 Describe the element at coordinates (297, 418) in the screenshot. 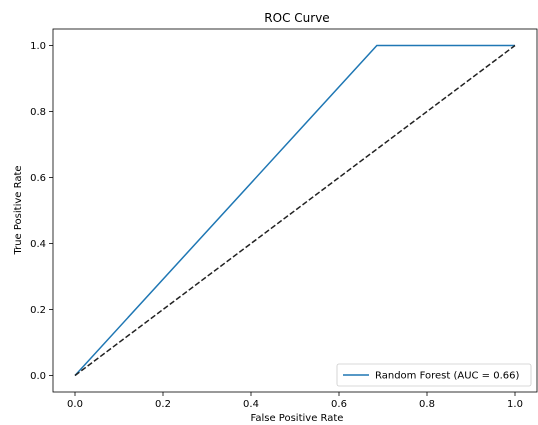

I see `x-axis-title: False Positive Rate` at that location.